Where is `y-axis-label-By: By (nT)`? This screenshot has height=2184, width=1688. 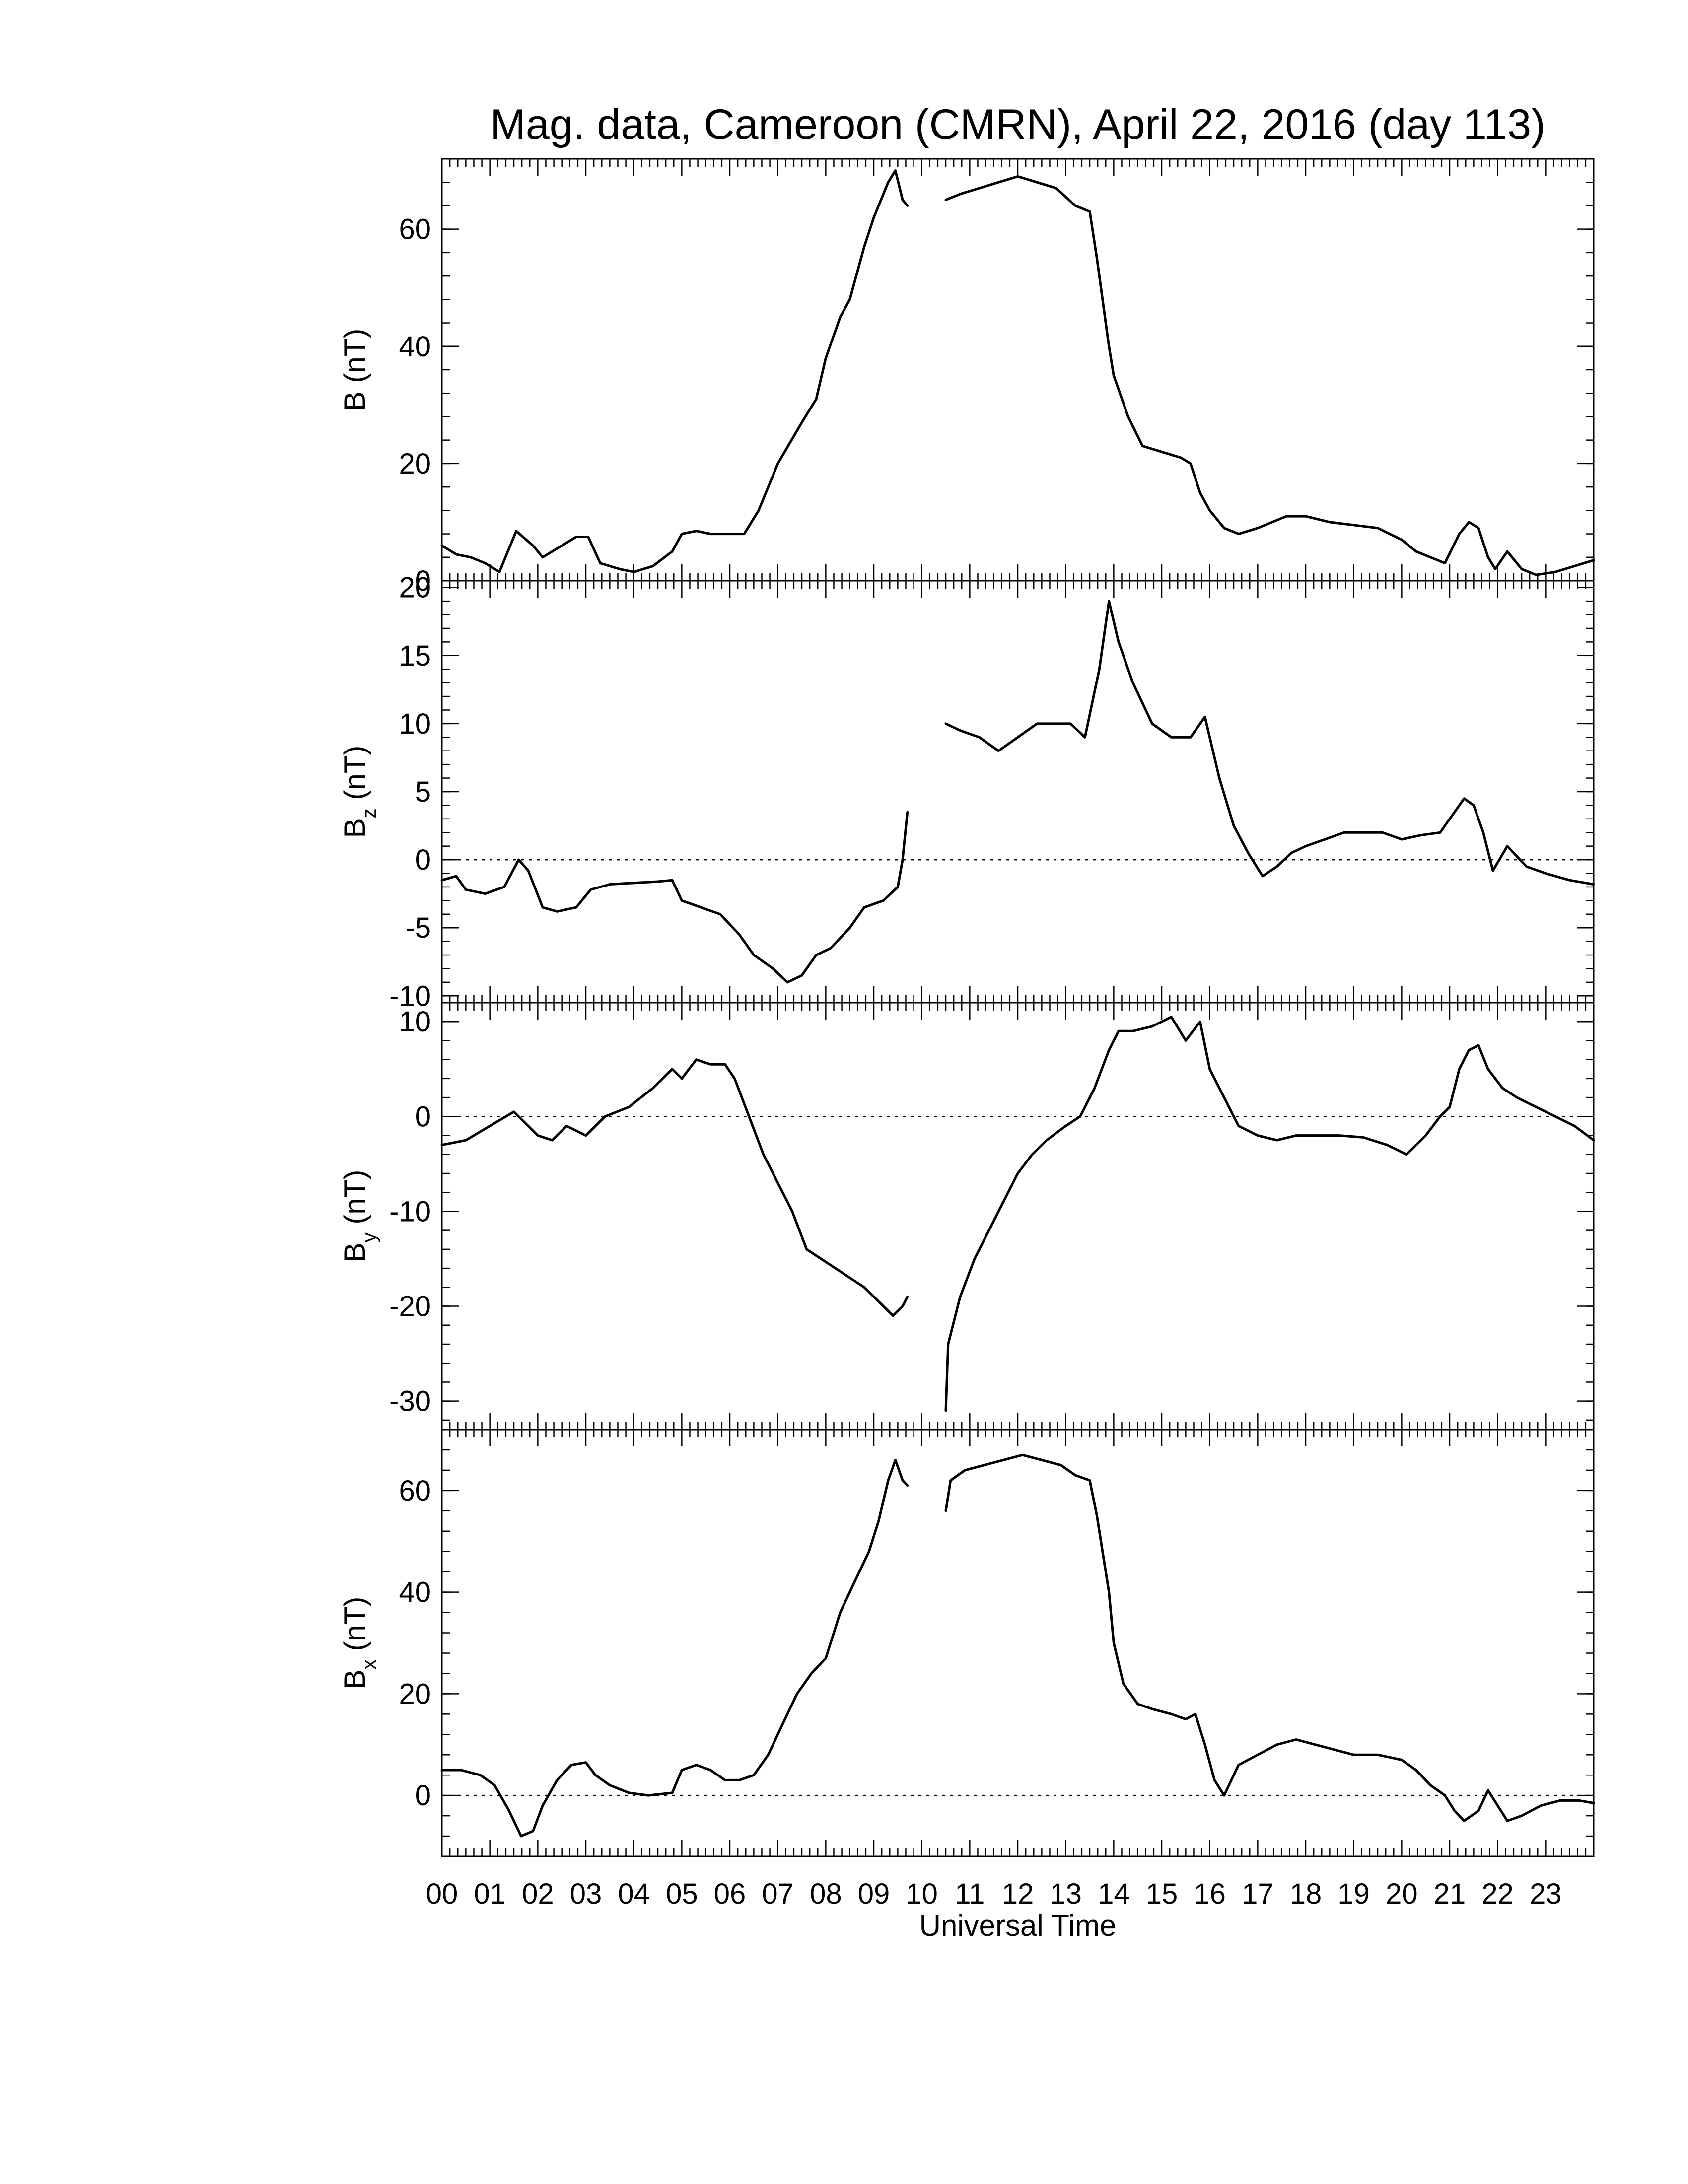
y-axis-label-By: By (nT) is located at coordinates (359, 1216).